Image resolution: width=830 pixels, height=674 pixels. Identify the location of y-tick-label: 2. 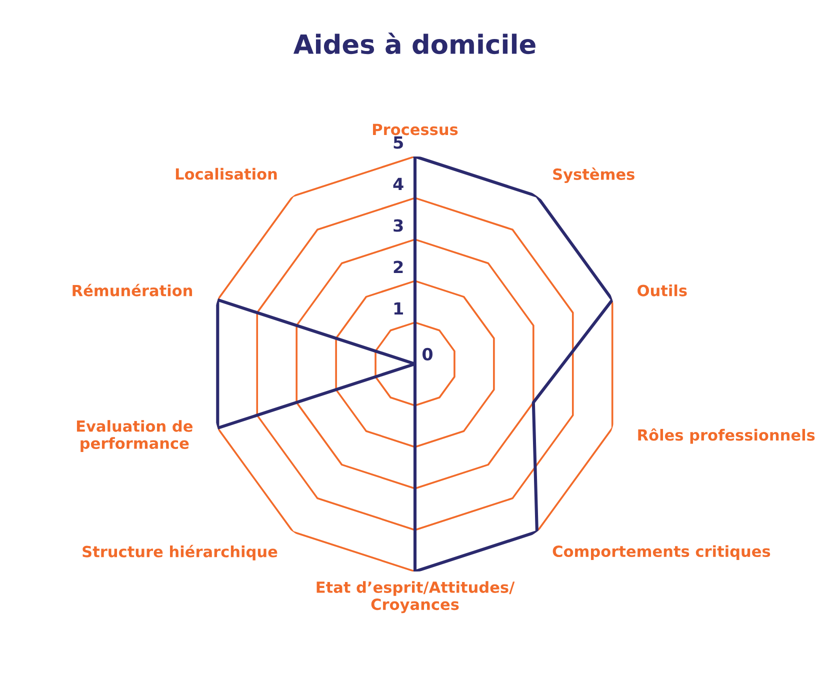
(398, 267).